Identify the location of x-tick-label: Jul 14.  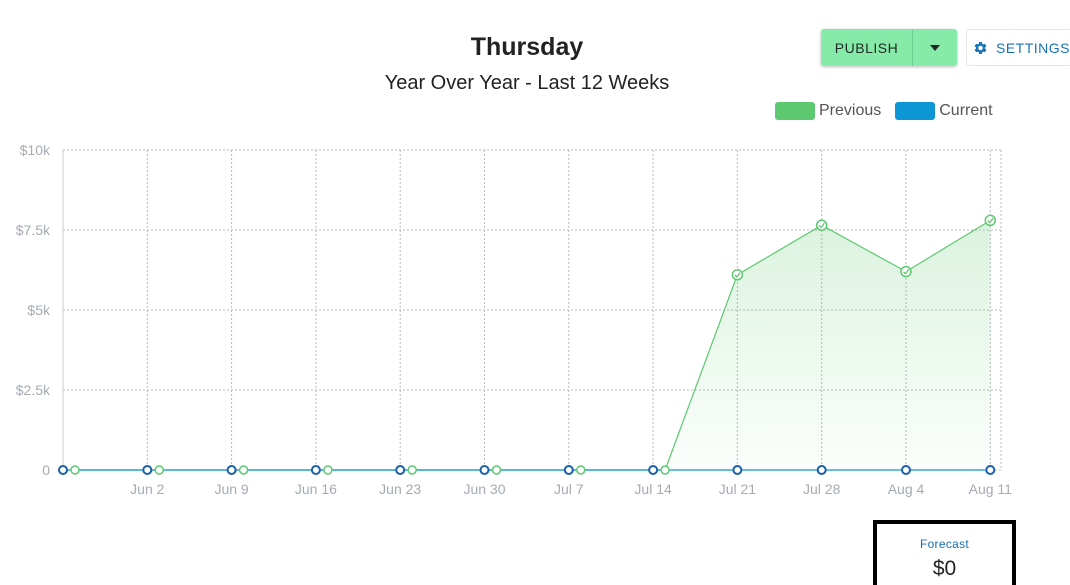
(653, 489).